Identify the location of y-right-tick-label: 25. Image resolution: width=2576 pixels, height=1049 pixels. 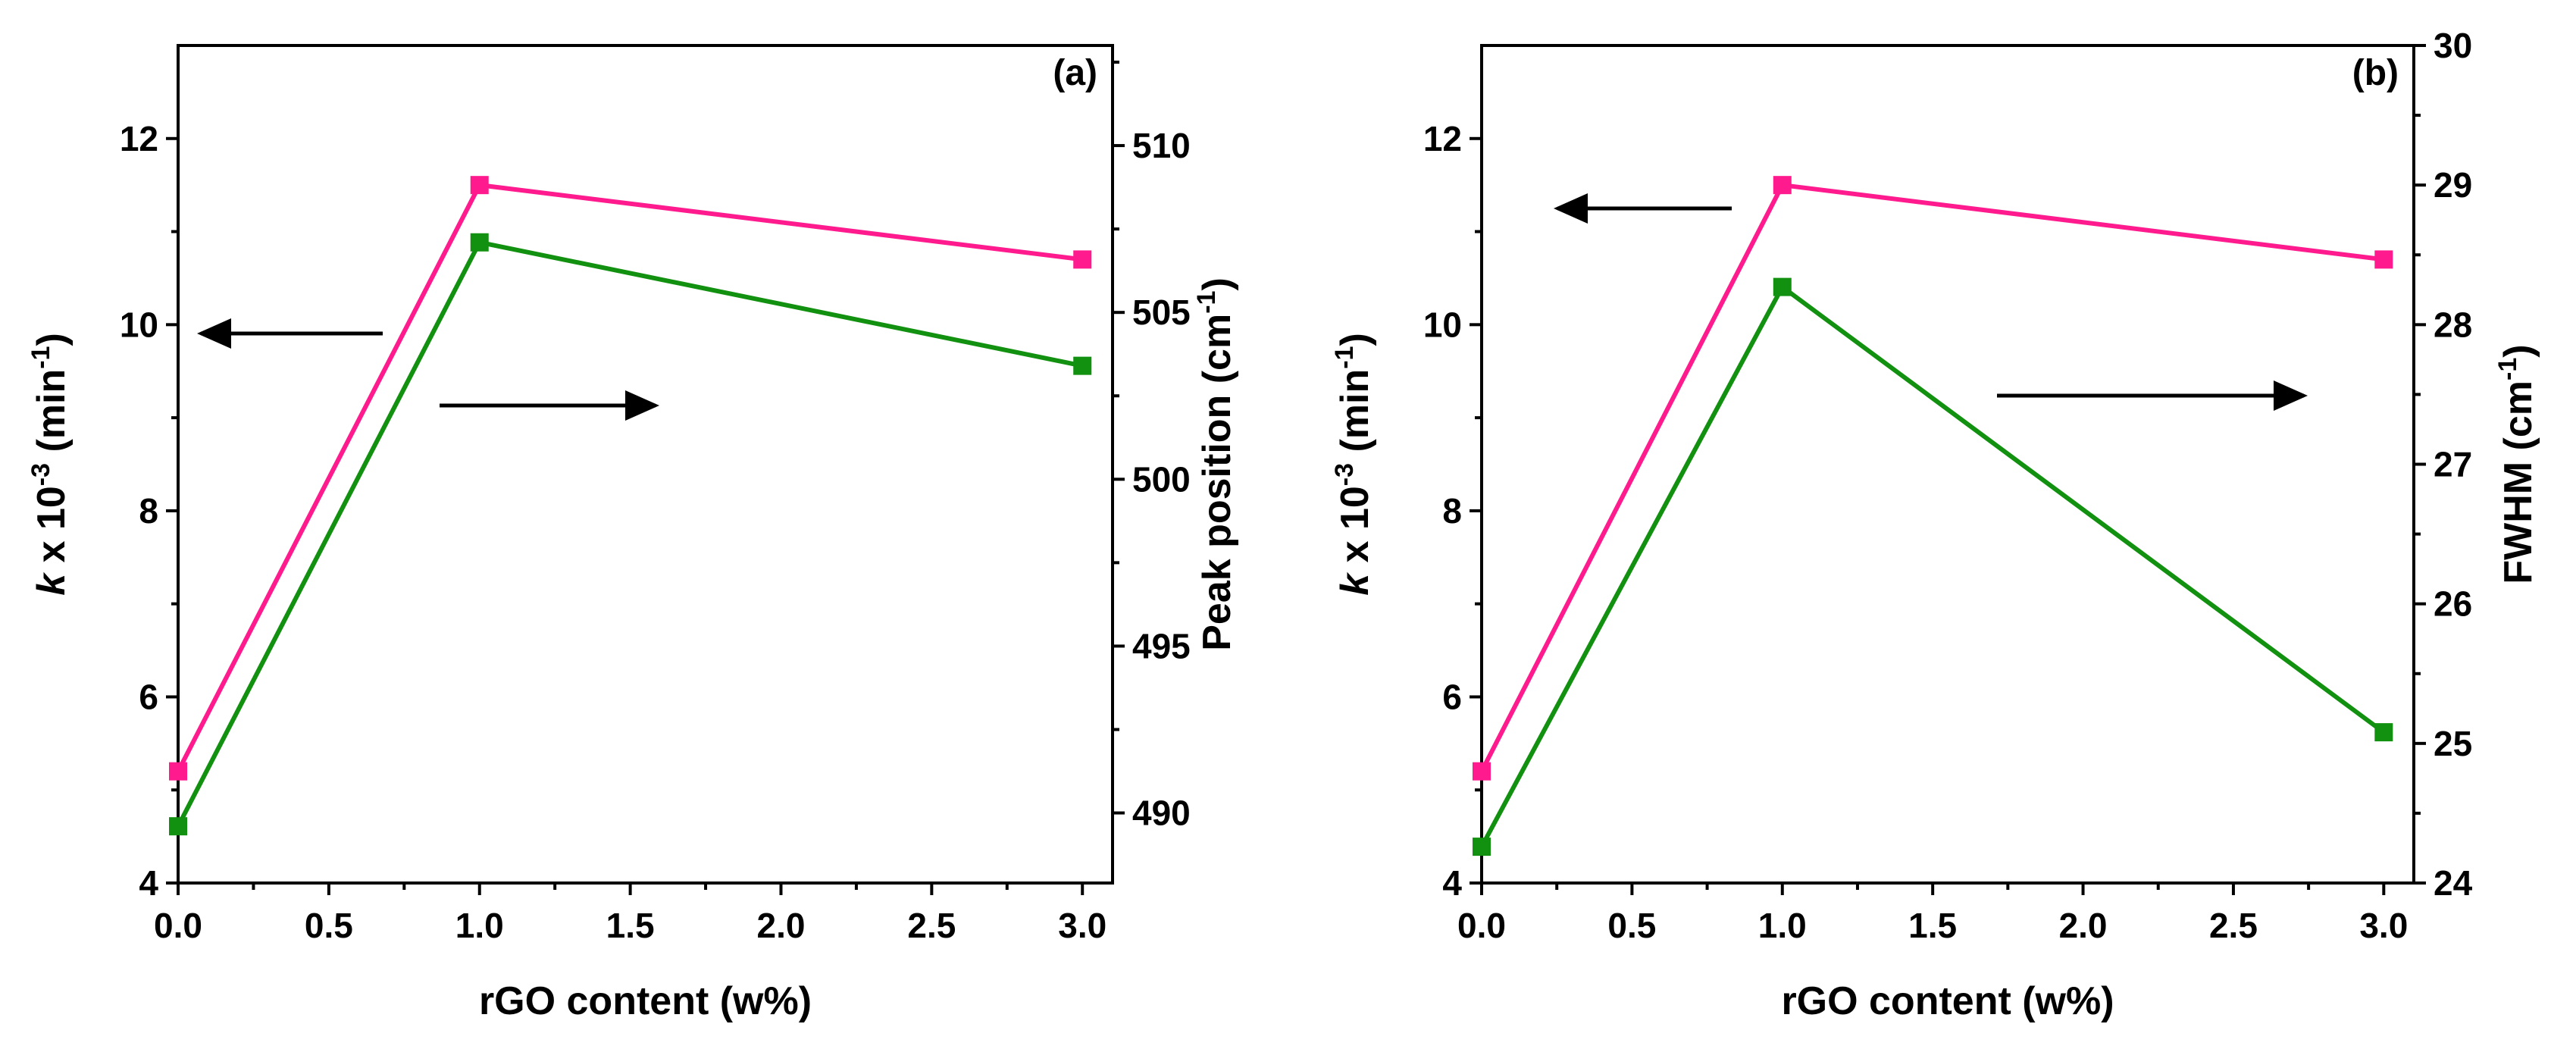
(2453, 744).